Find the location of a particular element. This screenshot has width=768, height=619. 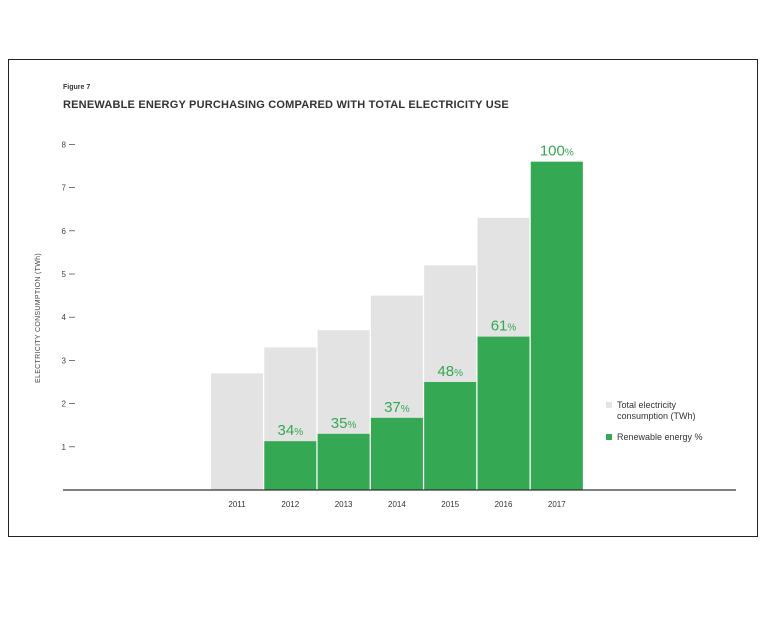

y-tick-label: 7 is located at coordinates (64, 188).